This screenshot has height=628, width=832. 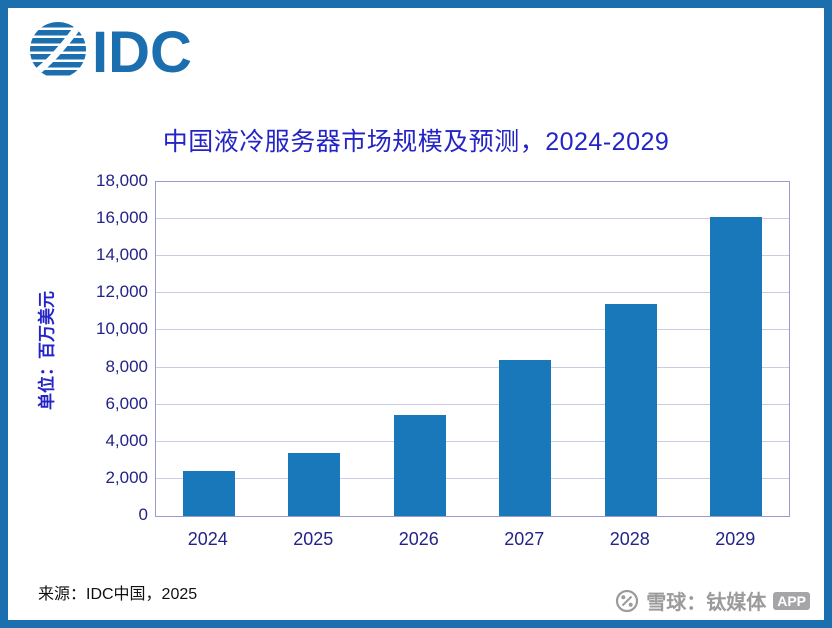 I want to click on x-tick-label: 2029, so click(x=735, y=539).